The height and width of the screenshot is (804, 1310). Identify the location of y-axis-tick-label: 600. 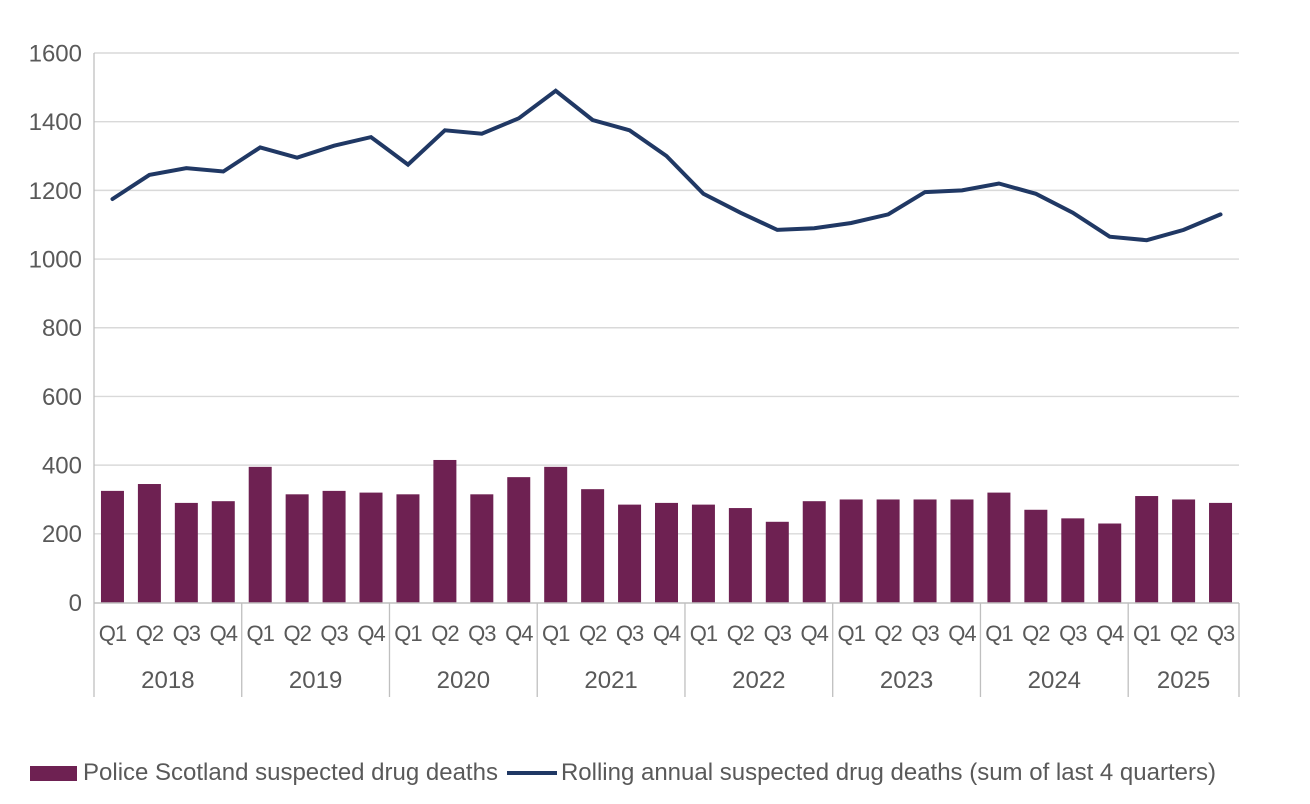
(62, 397).